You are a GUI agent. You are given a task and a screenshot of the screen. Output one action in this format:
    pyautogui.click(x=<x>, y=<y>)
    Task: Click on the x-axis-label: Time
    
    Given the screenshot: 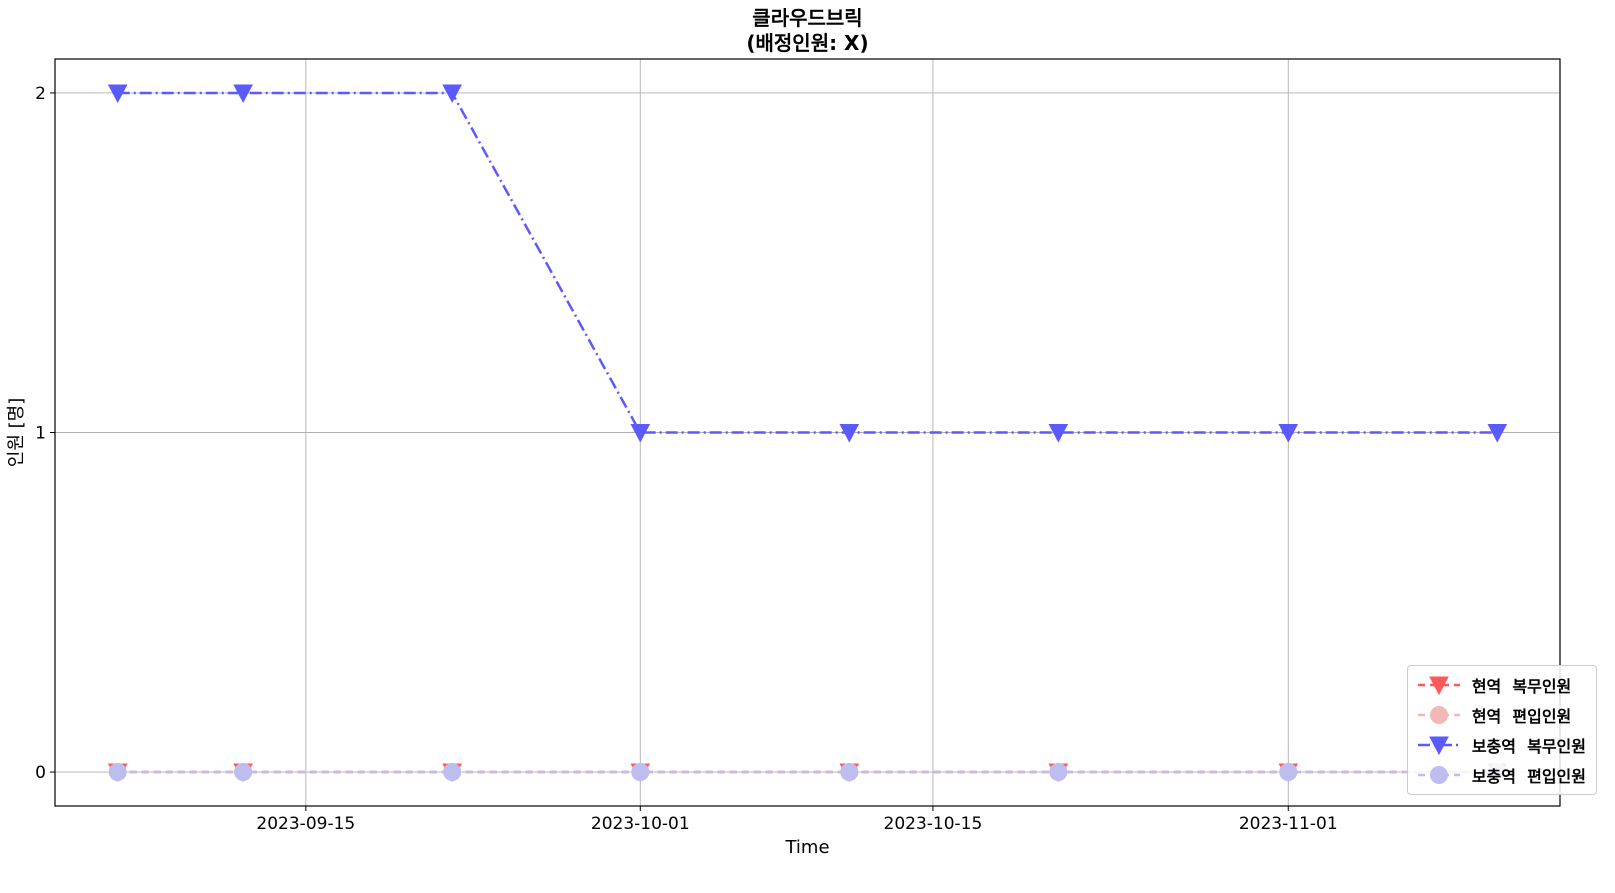 What is the action you would take?
    pyautogui.click(x=806, y=847)
    